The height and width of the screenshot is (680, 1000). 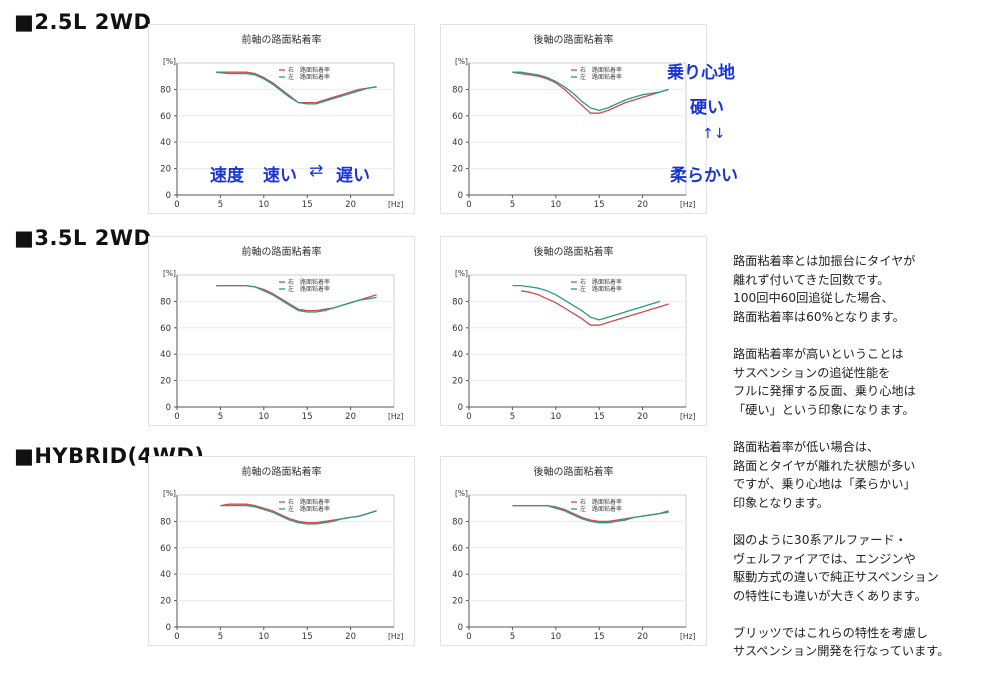 What do you see at coordinates (280, 176) in the screenshot?
I see `fast-label: 速い` at bounding box center [280, 176].